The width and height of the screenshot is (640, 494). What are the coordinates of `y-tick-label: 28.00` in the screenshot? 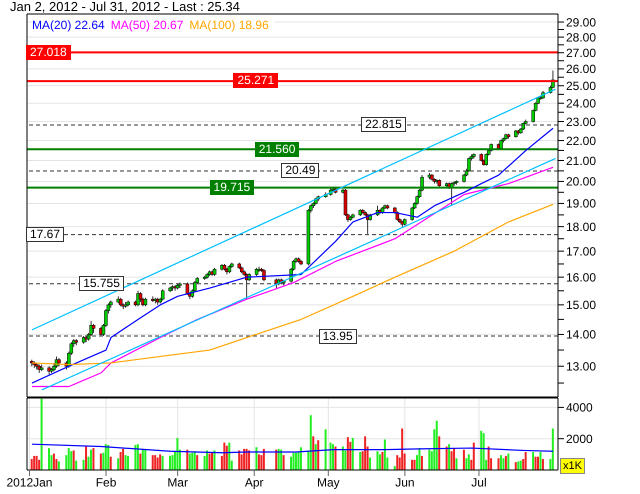 It's located at (581, 37).